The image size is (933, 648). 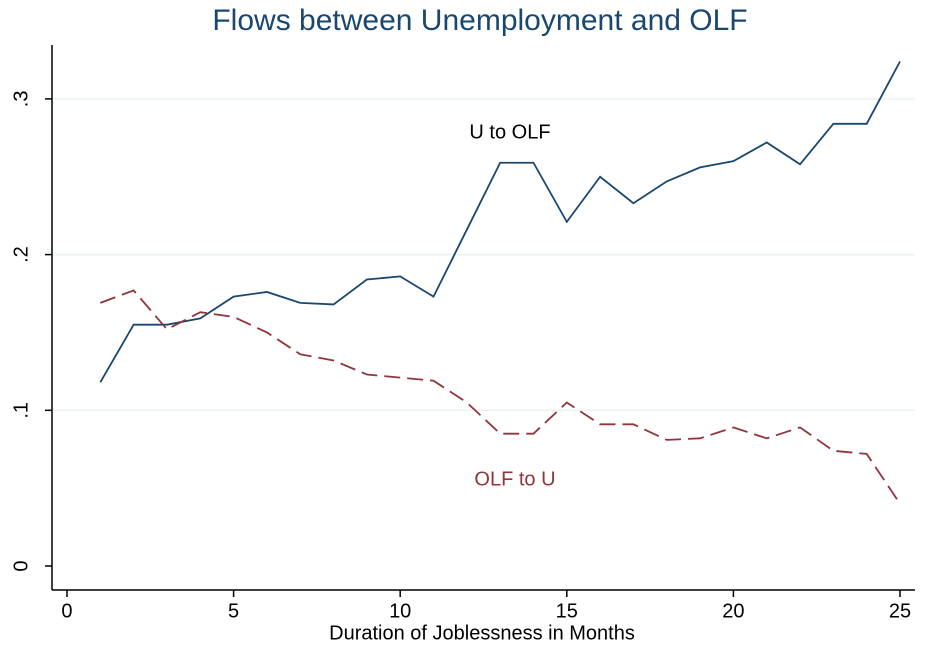 What do you see at coordinates (21, 254) in the screenshot?
I see `y-tick-label: .2` at bounding box center [21, 254].